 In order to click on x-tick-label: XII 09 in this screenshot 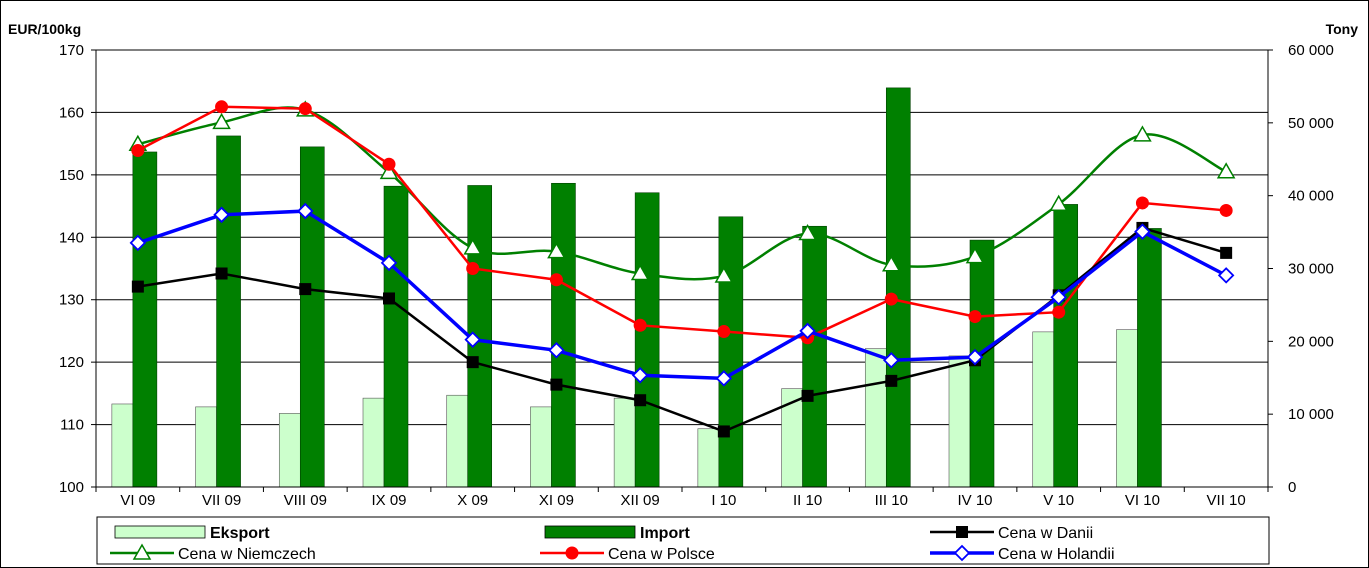, I will do `click(640, 500)`.